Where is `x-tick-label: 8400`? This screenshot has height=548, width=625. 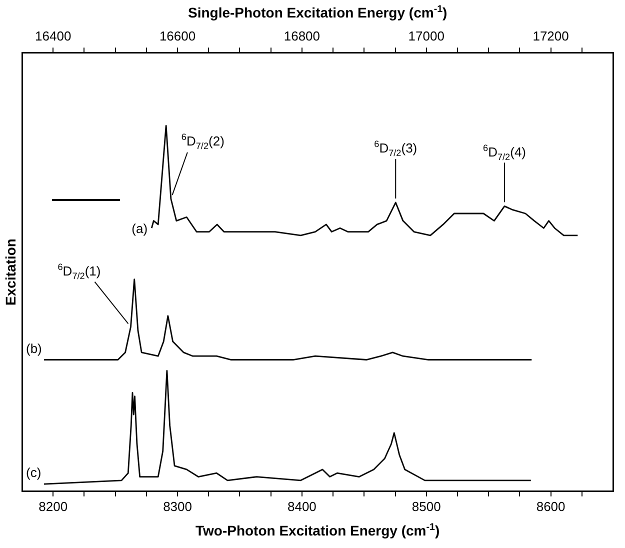 x-tick-label: 8400 is located at coordinates (301, 506).